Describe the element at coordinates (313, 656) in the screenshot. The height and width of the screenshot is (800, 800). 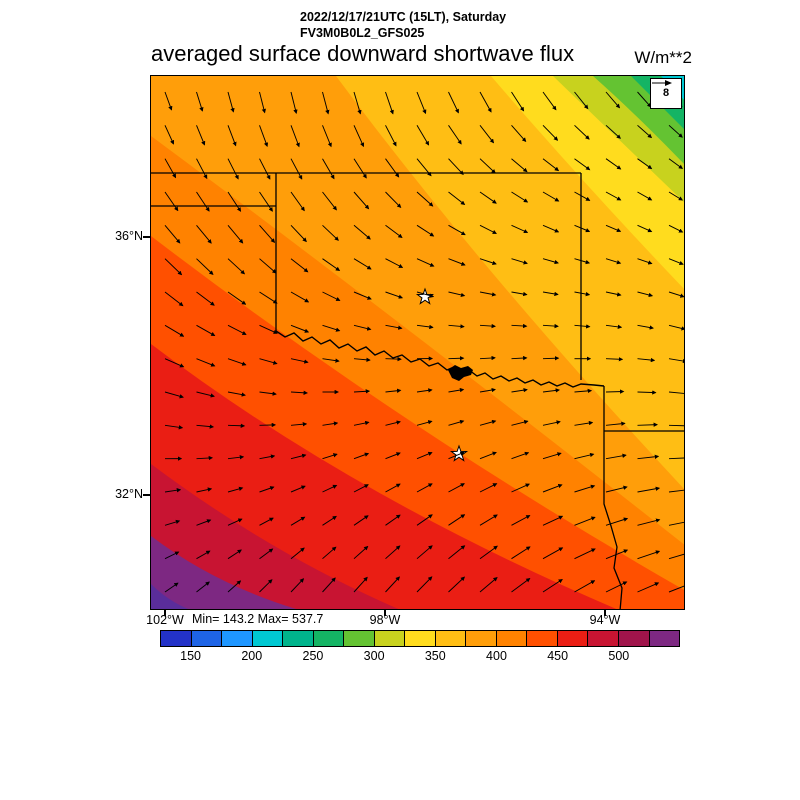
I see `colorbar-tick-label: 250` at that location.